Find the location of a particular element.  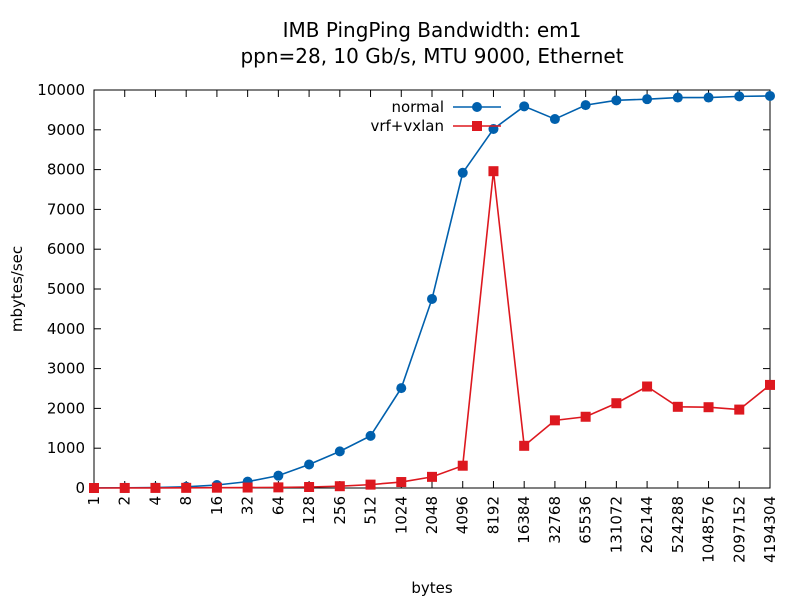

x-tick-label: 1024 is located at coordinates (401, 515).